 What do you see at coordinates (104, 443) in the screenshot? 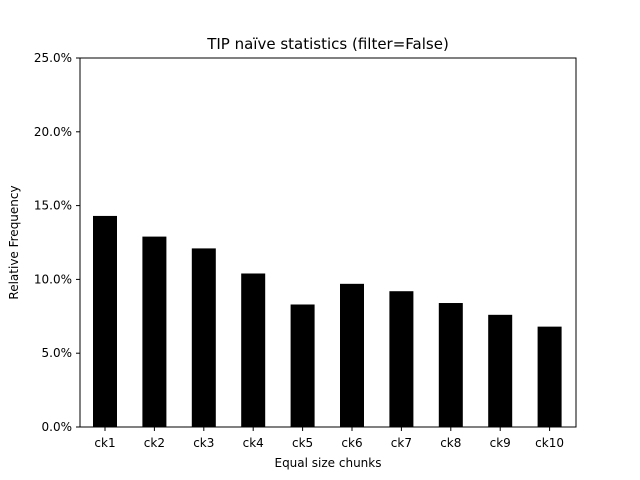
I see `x-tick-label: ck1` at bounding box center [104, 443].